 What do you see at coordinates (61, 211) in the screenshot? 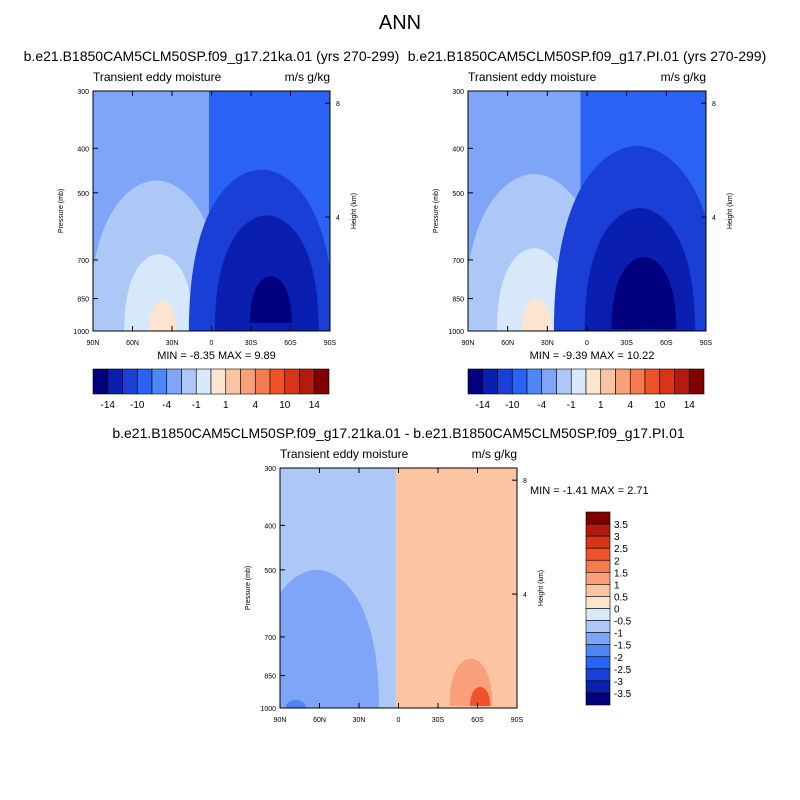
I see `y-axis-label: Pressure (mb)` at bounding box center [61, 211].